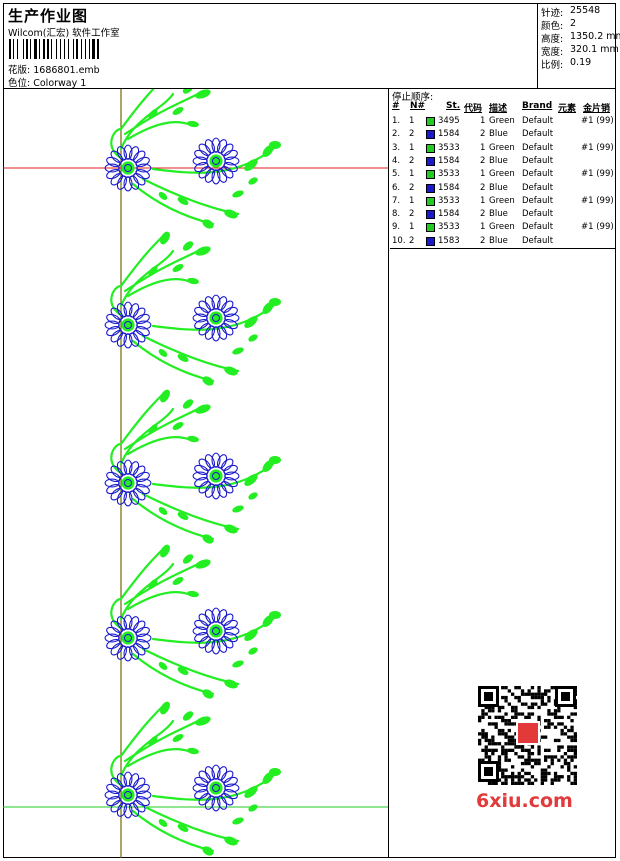  Describe the element at coordinates (396, 134) in the screenshot. I see `row-index: 2.` at that location.